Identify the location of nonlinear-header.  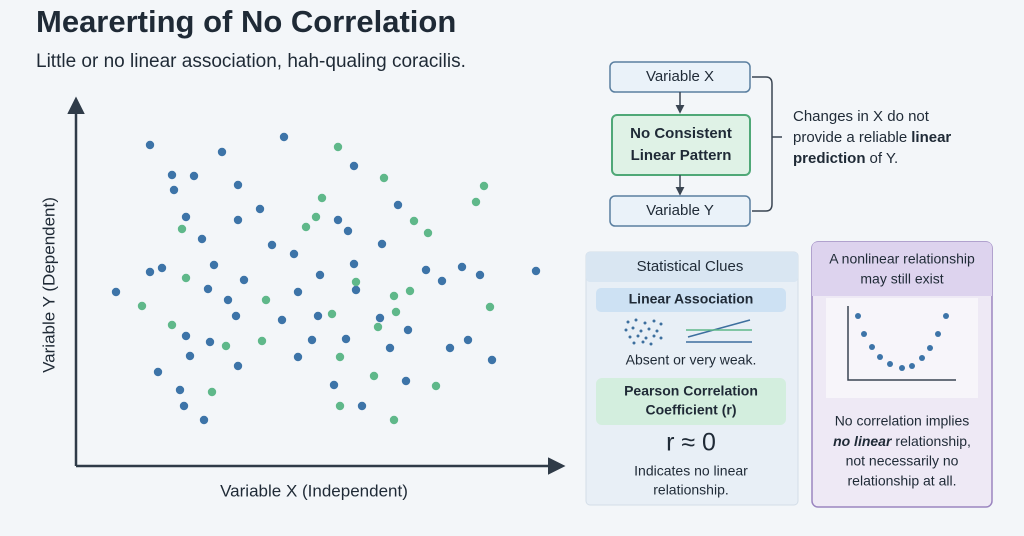
(902, 269).